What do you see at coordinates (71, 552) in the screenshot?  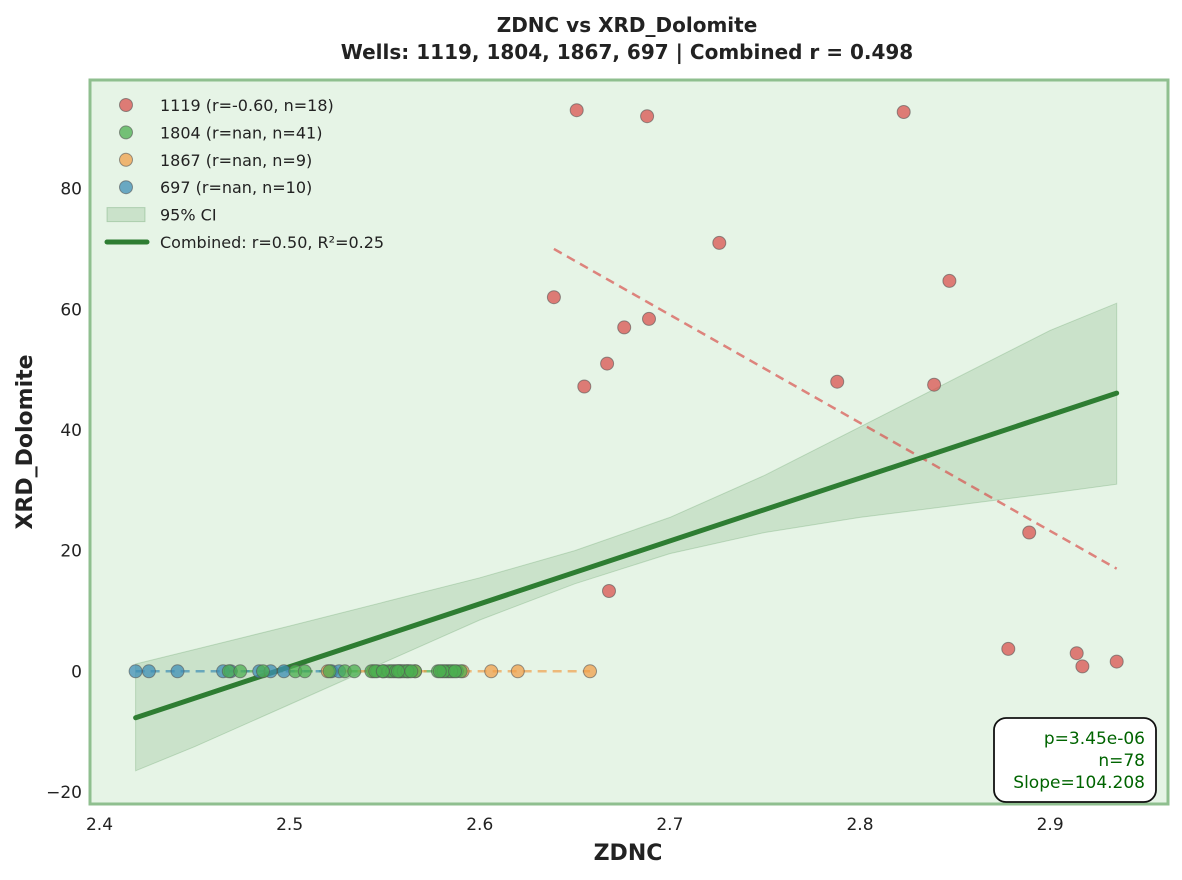 I see `y-tick-label: 20` at bounding box center [71, 552].